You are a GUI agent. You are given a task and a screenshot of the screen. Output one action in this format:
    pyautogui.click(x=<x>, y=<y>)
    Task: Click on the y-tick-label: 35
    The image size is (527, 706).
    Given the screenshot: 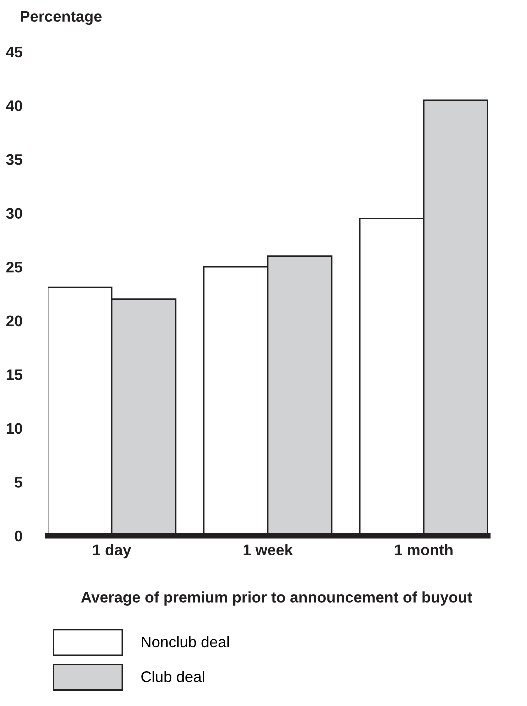 What is the action you would take?
    pyautogui.click(x=14, y=160)
    